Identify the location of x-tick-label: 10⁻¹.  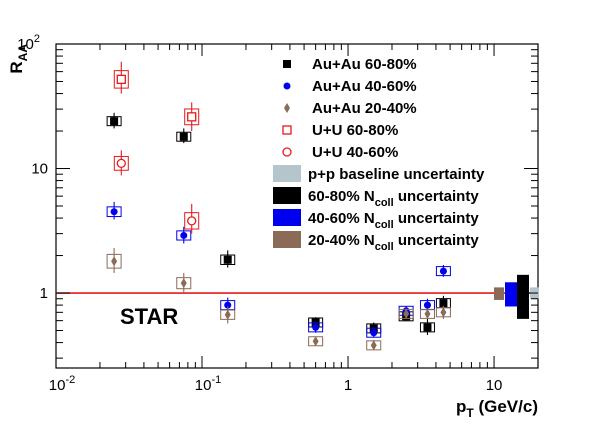
(208, 384).